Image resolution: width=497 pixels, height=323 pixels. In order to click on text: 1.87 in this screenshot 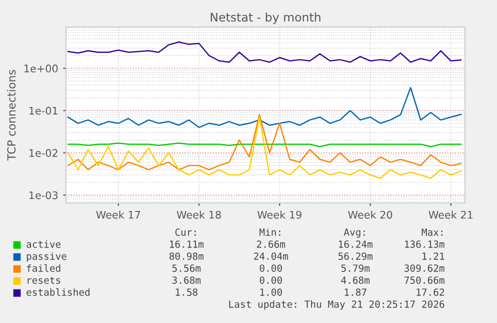, I will do `click(355, 292)`.